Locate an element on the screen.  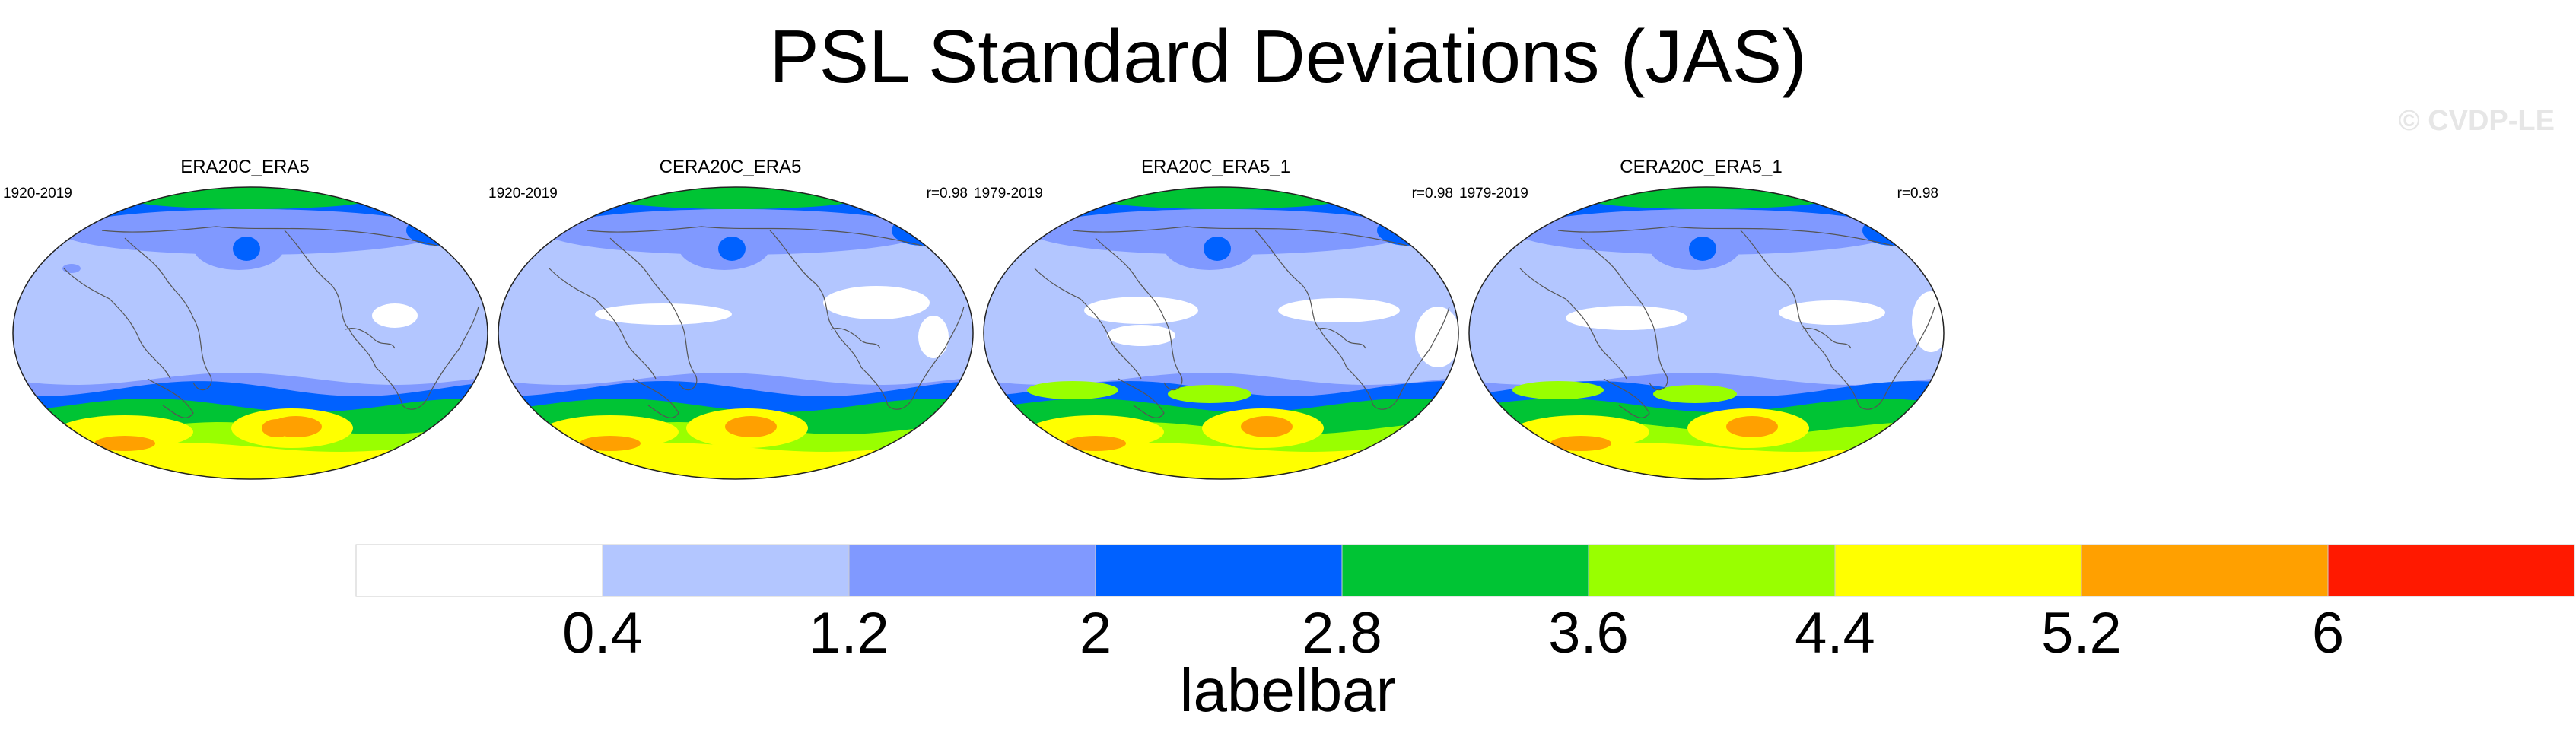
labelbar-title: labelbar is located at coordinates (1288, 690).